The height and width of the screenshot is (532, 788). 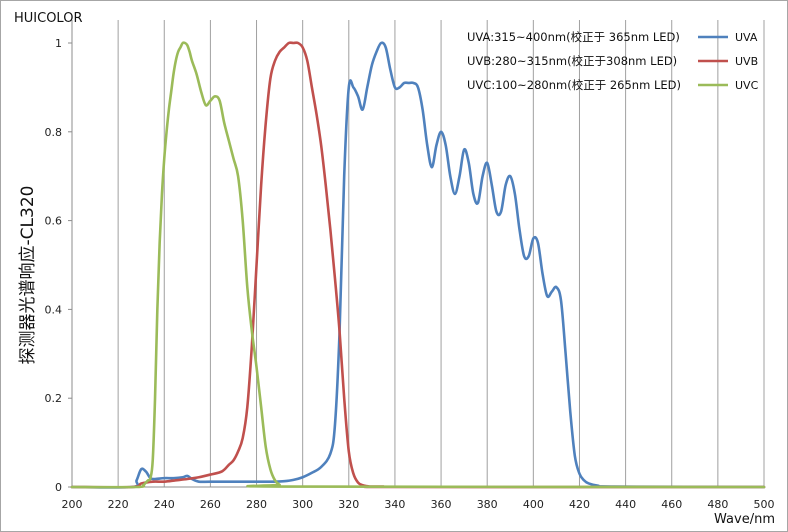 What do you see at coordinates (394, 504) in the screenshot?
I see `x-tick-label-340: 340` at bounding box center [394, 504].